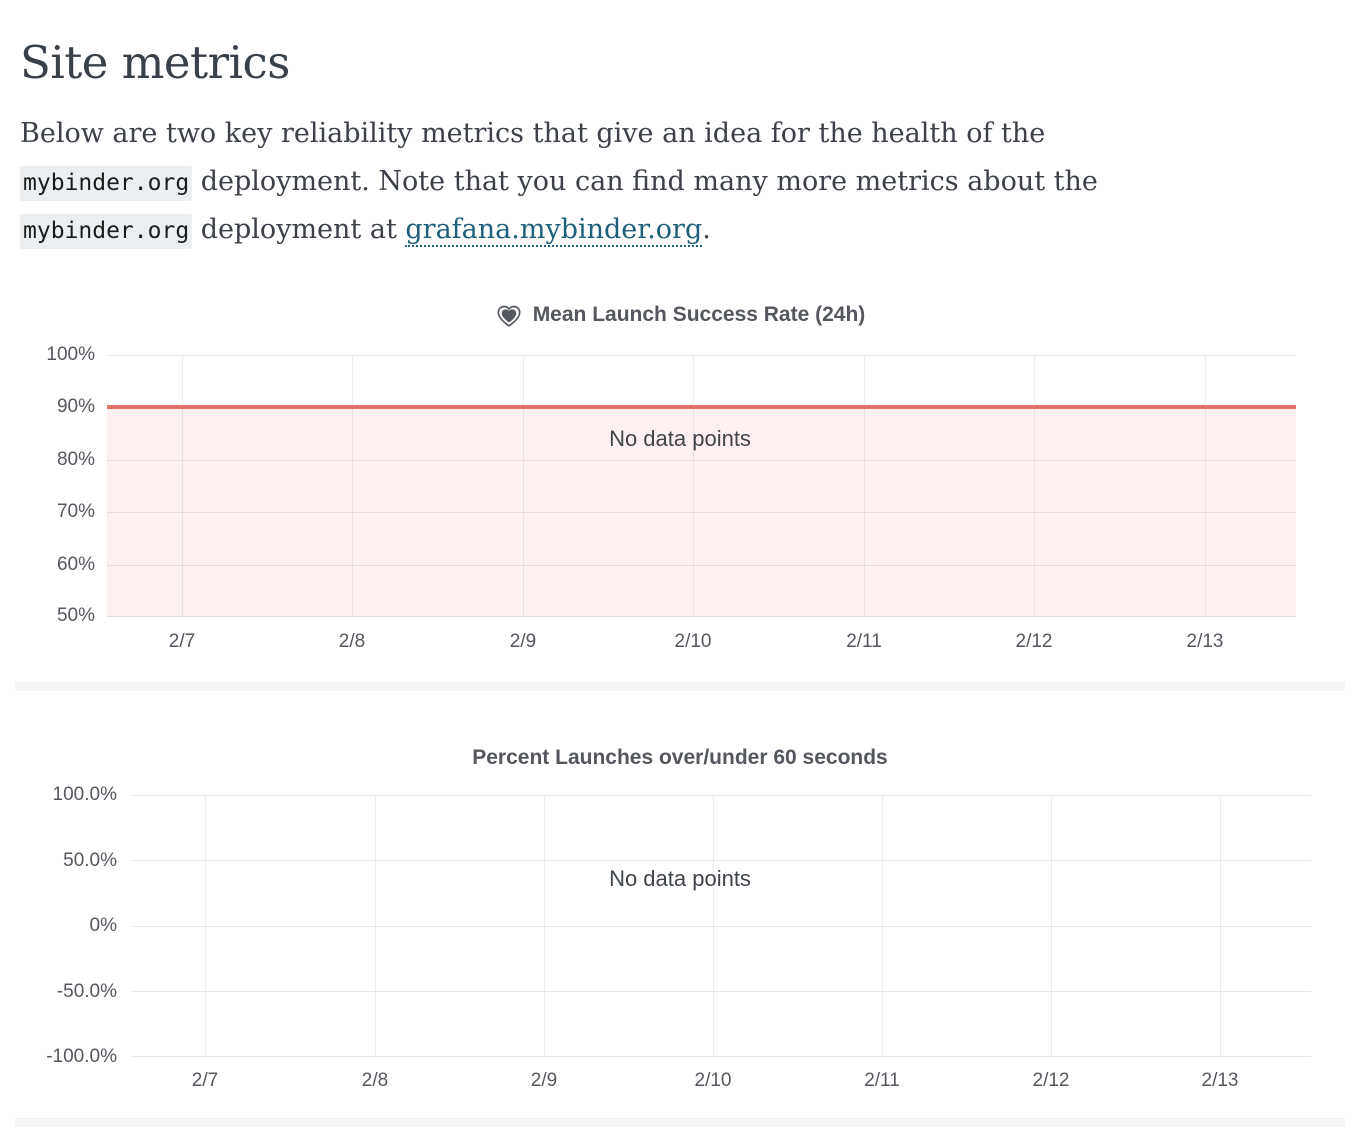 This screenshot has width=1370, height=1148. What do you see at coordinates (554, 230) in the screenshot?
I see `grafana-link: grafana.mybinder.org` at bounding box center [554, 230].